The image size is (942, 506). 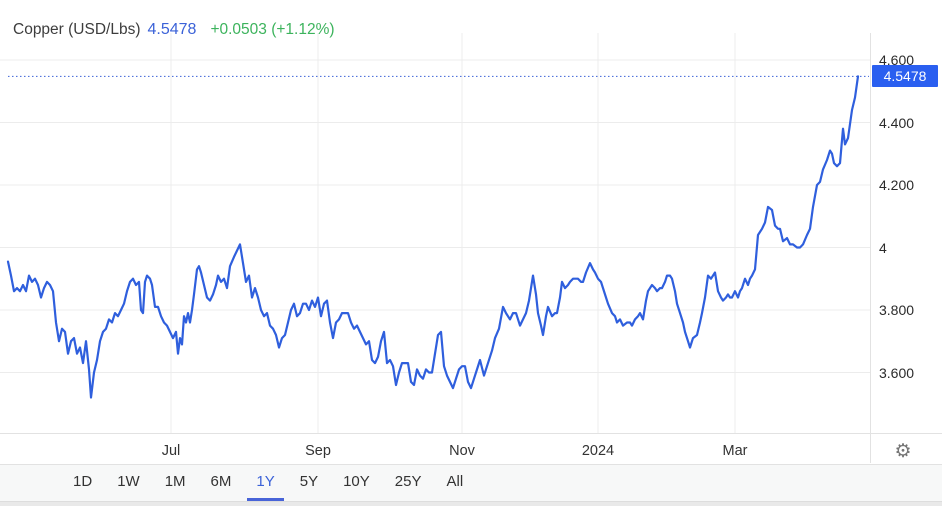 I want to click on range-button-6m: 6M, so click(x=221, y=483).